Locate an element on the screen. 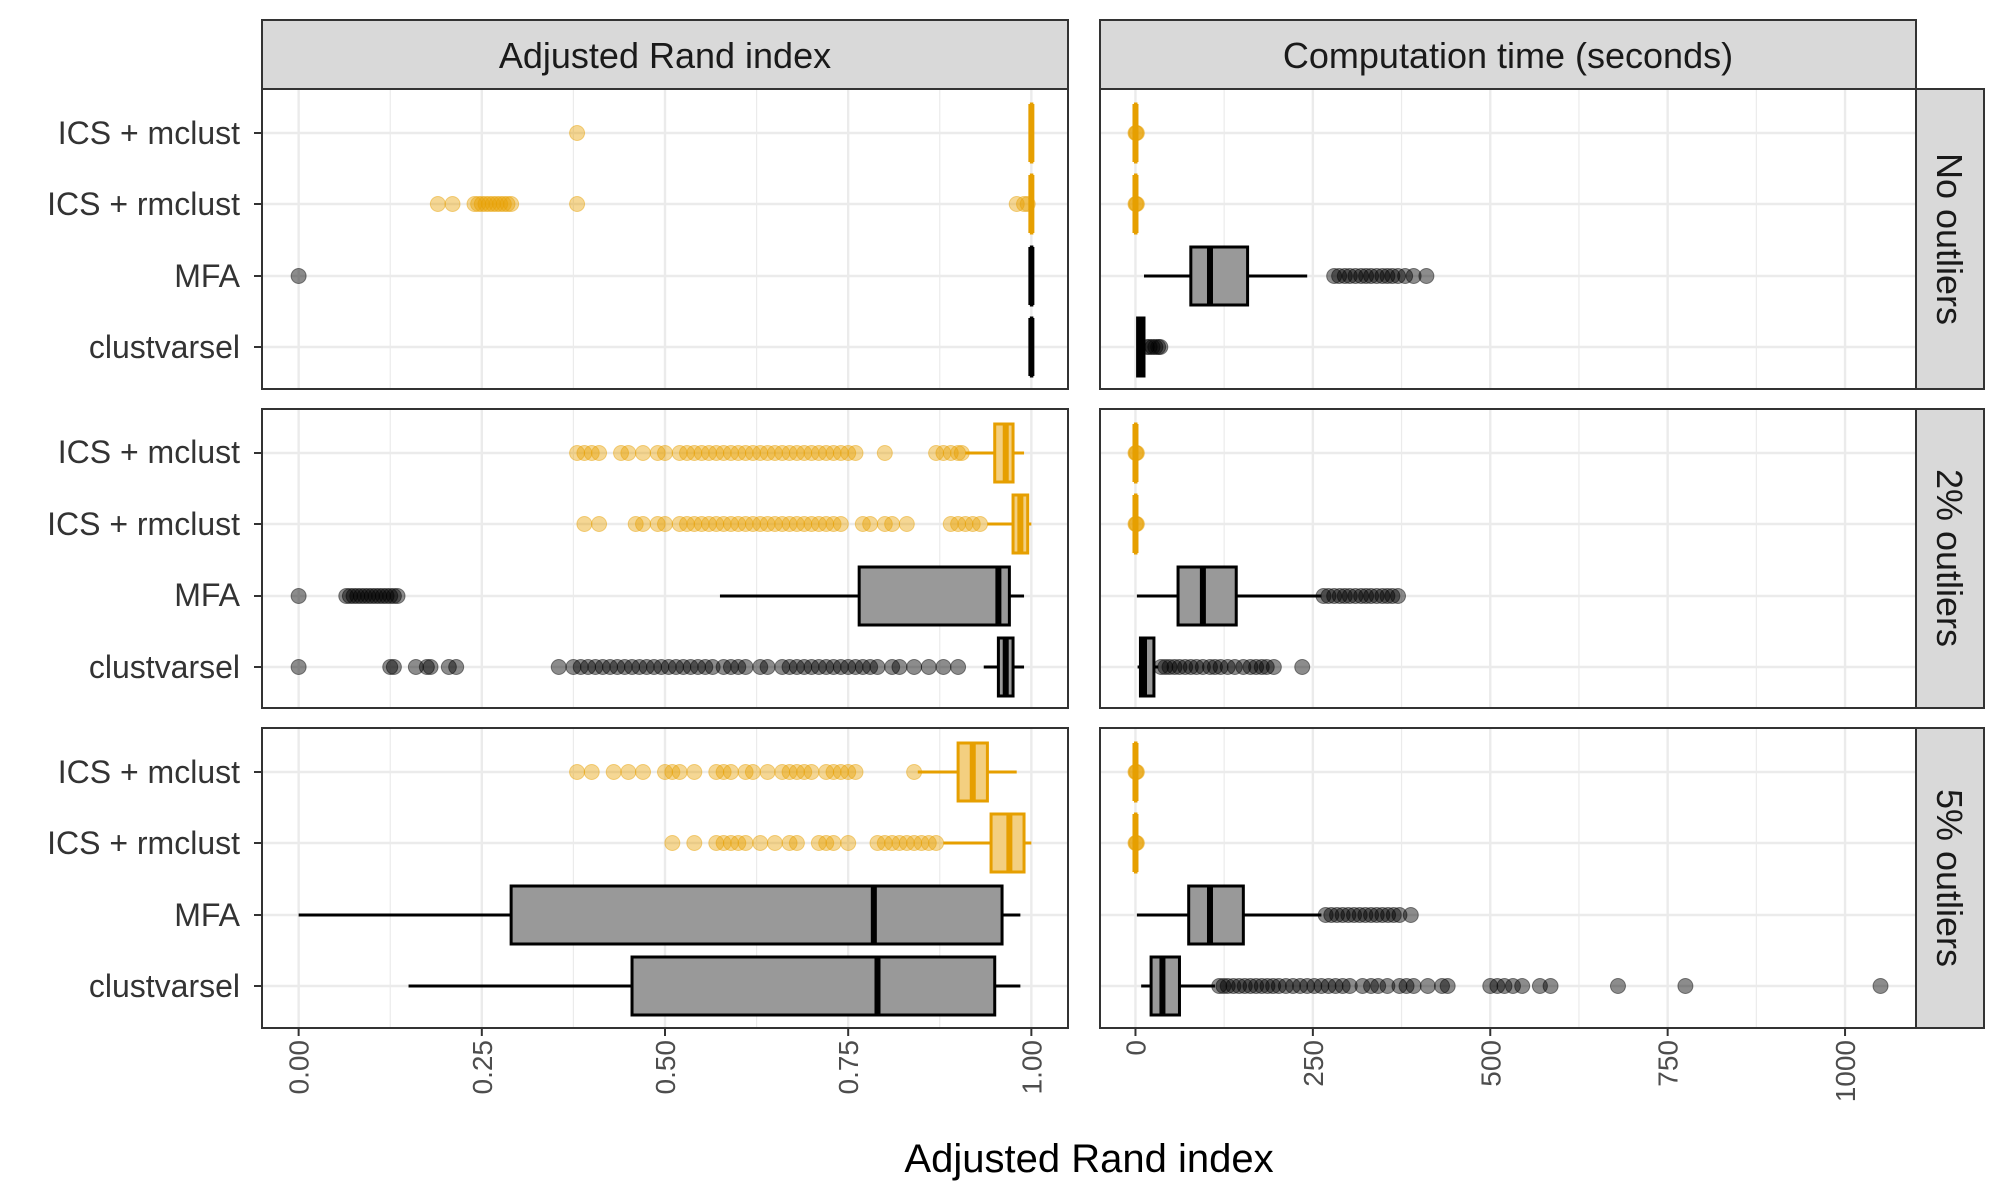  y-label: ICS + mclust is located at coordinates (149, 452).